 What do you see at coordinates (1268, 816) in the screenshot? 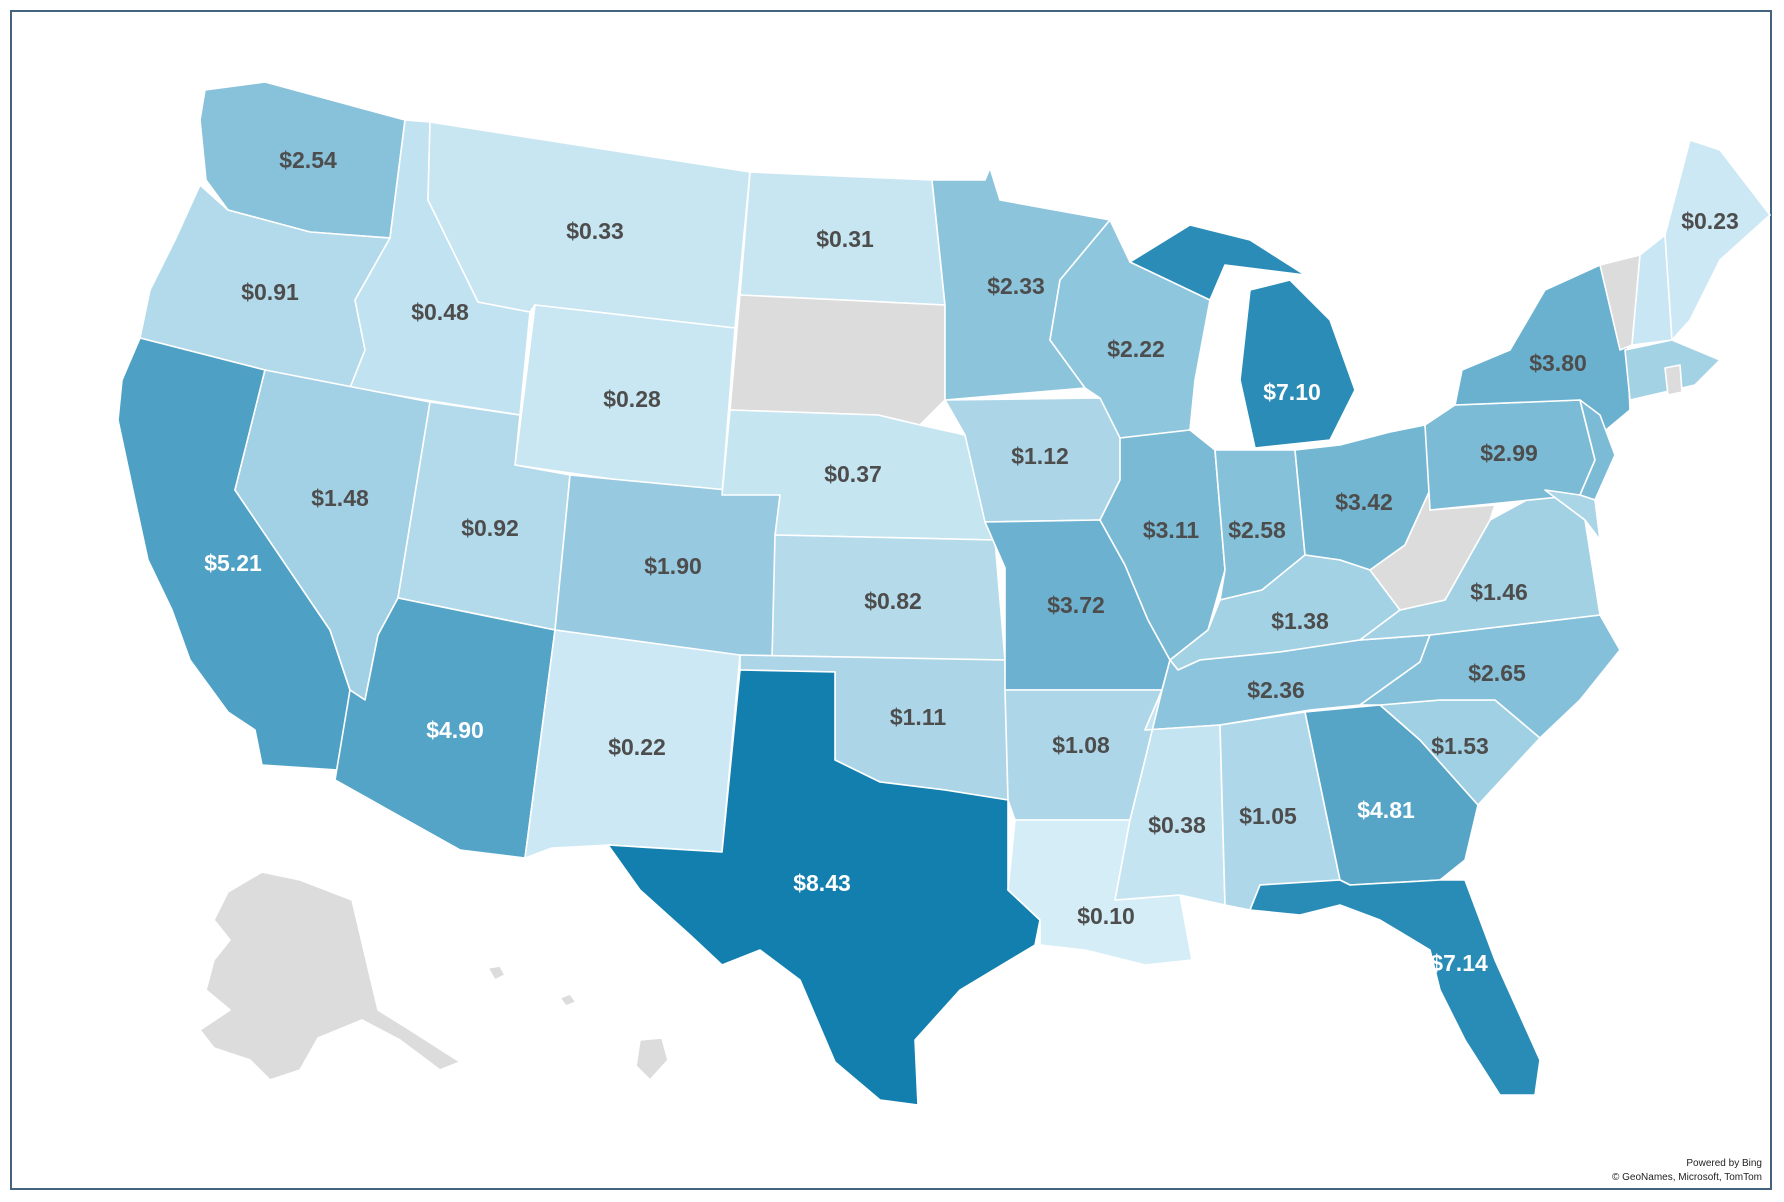
I see `value-label-AL: $1.05` at bounding box center [1268, 816].